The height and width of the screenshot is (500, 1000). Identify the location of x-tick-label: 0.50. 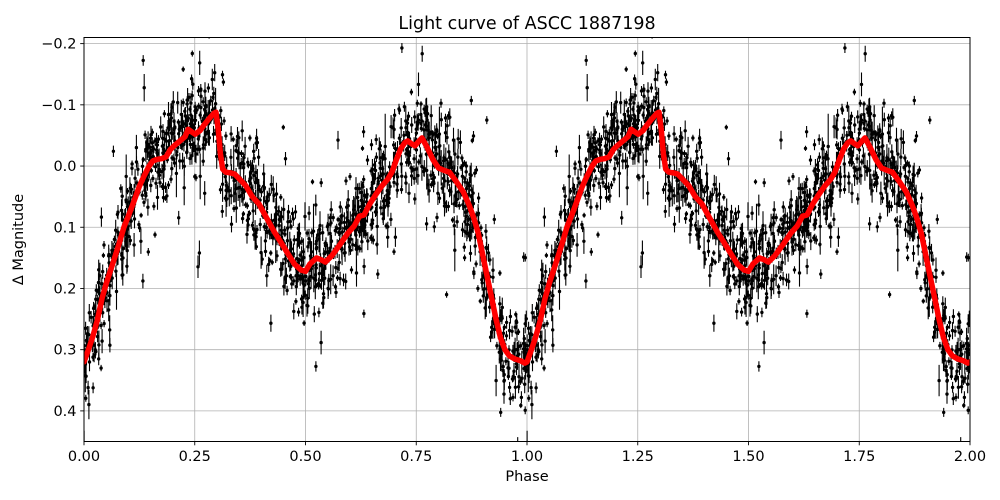
(305, 457).